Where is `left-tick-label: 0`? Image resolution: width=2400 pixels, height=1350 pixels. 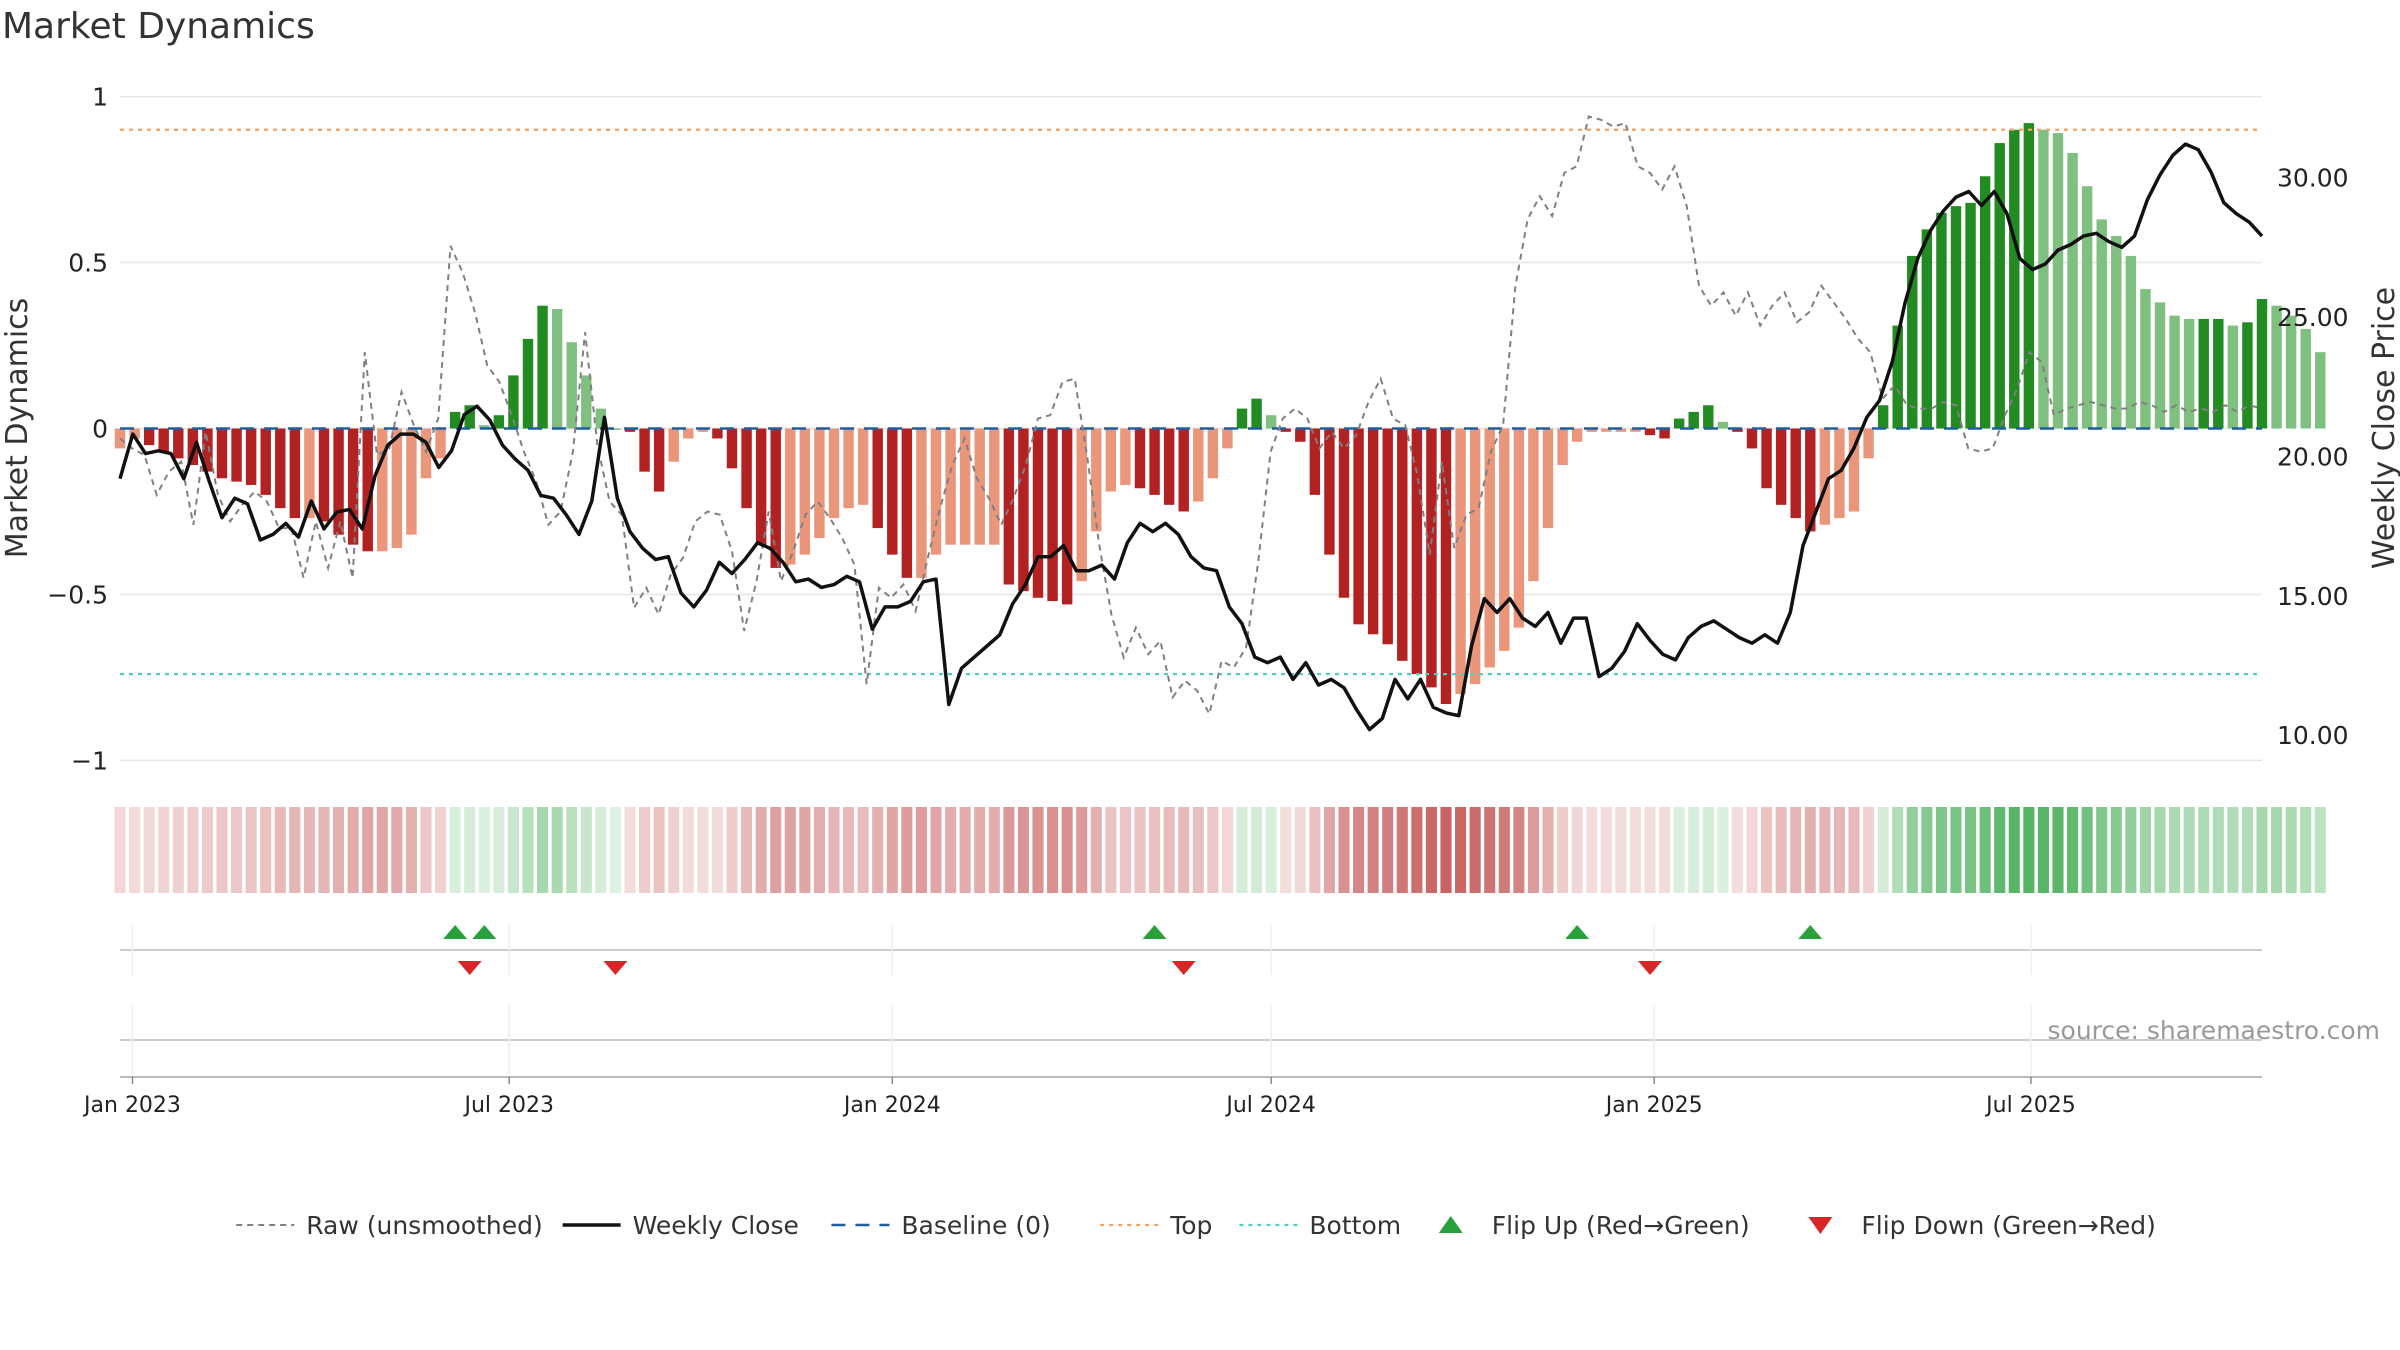
left-tick-label: 0 is located at coordinates (100, 429).